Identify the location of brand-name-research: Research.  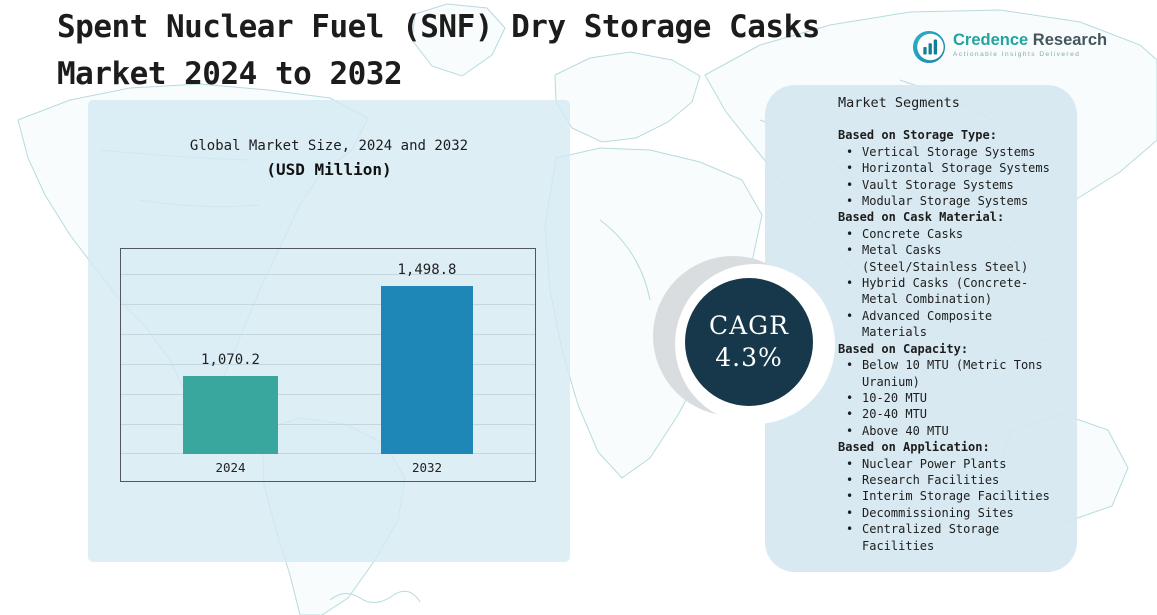
(1070, 40).